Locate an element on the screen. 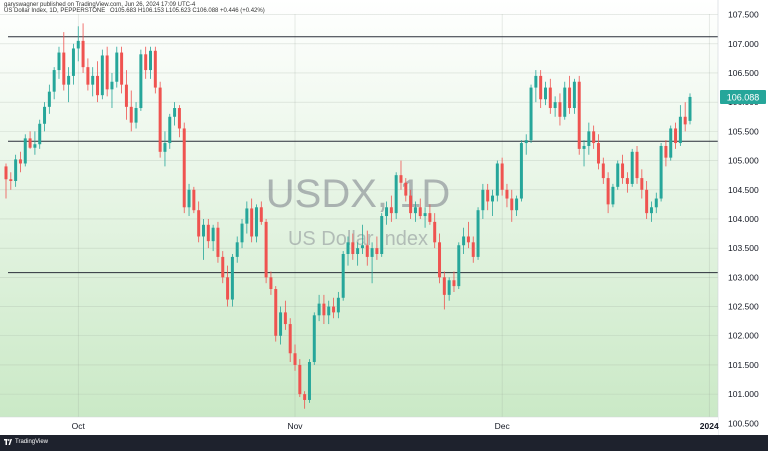  price-tick-label: 105.000 is located at coordinates (743, 161).